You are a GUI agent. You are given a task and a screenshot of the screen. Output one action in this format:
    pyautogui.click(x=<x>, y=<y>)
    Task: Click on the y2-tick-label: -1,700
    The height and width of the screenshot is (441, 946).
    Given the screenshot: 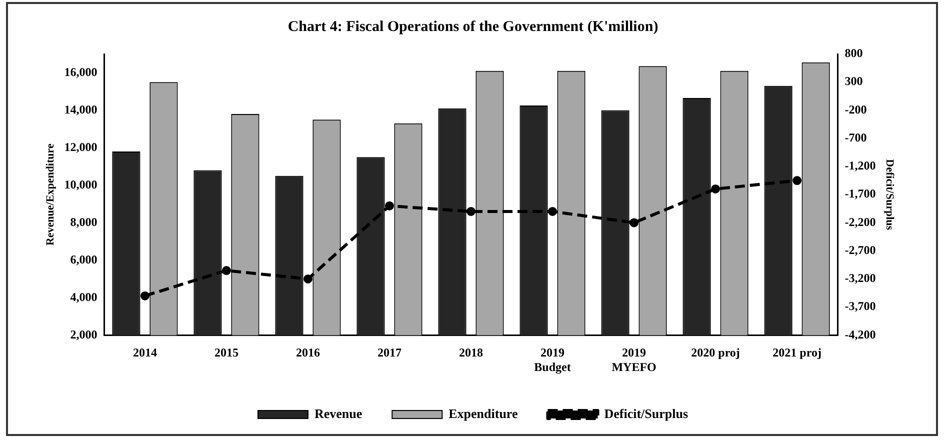 What is the action you would take?
    pyautogui.click(x=860, y=193)
    